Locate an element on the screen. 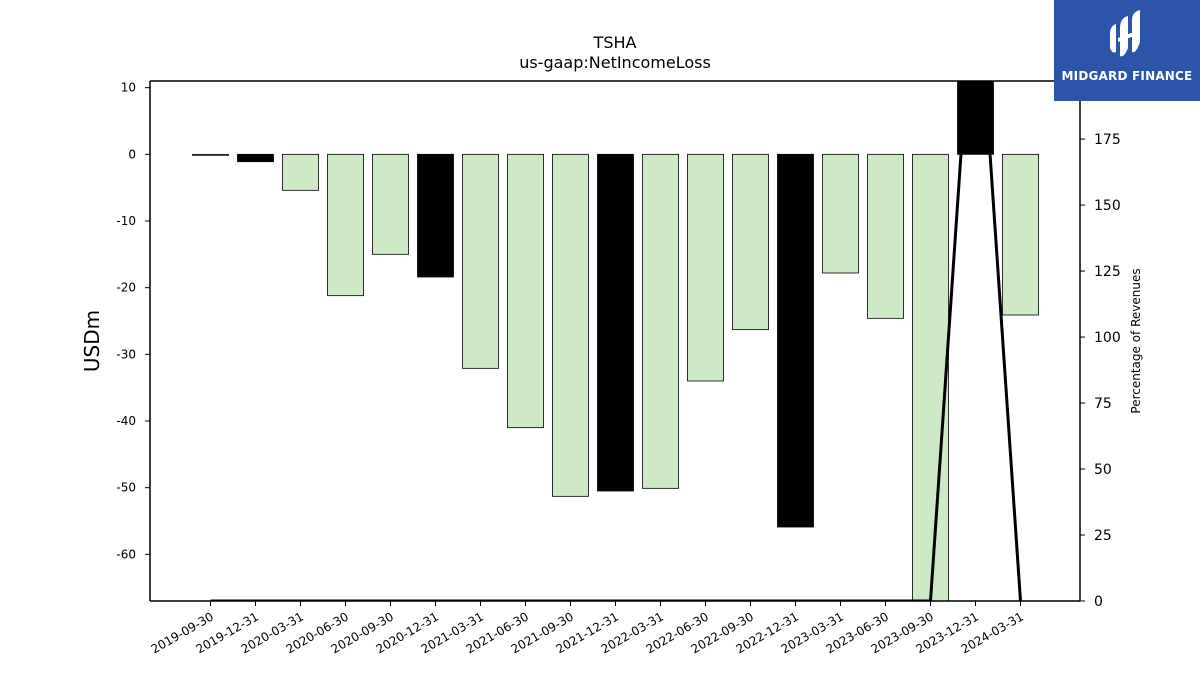 The image size is (1200, 675). y-right-tick-label: 50 is located at coordinates (1103, 470).